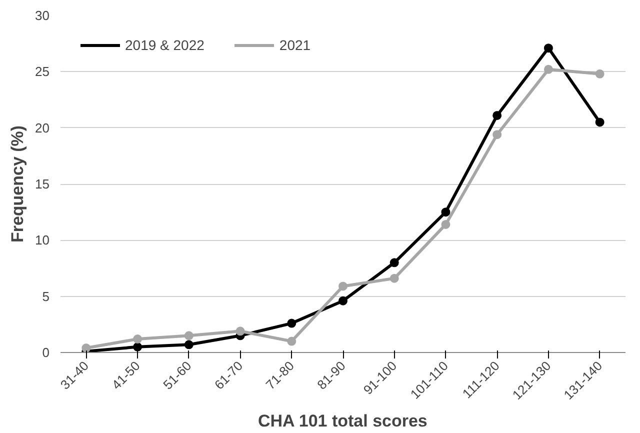 Image resolution: width=640 pixels, height=433 pixels. Describe the element at coordinates (164, 45) in the screenshot. I see `legend-label: 2019 & 2022` at that location.